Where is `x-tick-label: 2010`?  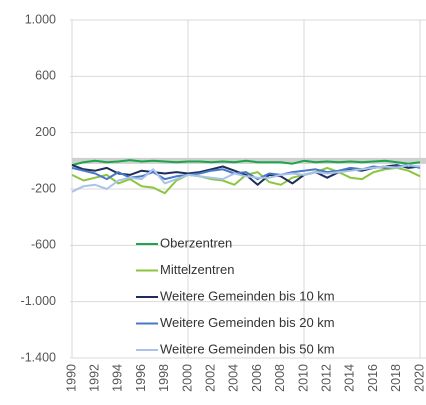 x-tick-label: 2010 is located at coordinates (303, 378).